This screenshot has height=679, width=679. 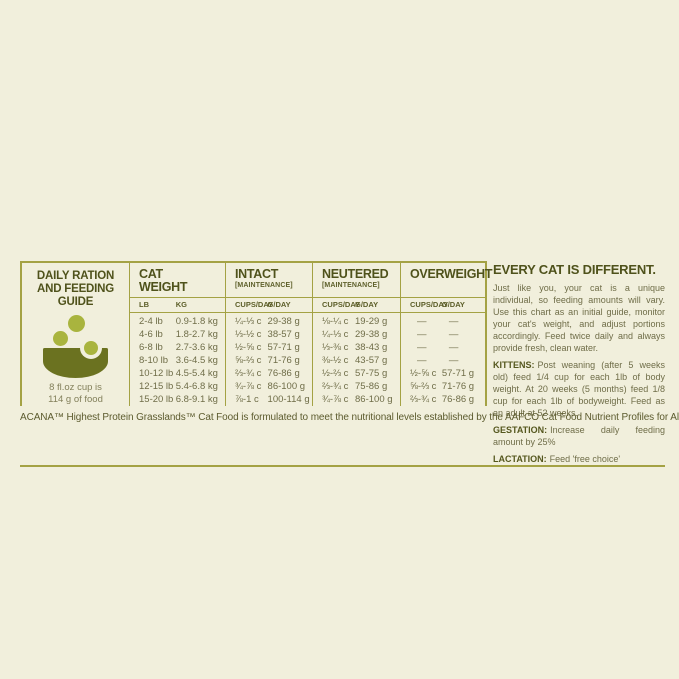 I want to click on table-row: 10-12 lb 4.5-5.4 kg, so click(x=178, y=373).